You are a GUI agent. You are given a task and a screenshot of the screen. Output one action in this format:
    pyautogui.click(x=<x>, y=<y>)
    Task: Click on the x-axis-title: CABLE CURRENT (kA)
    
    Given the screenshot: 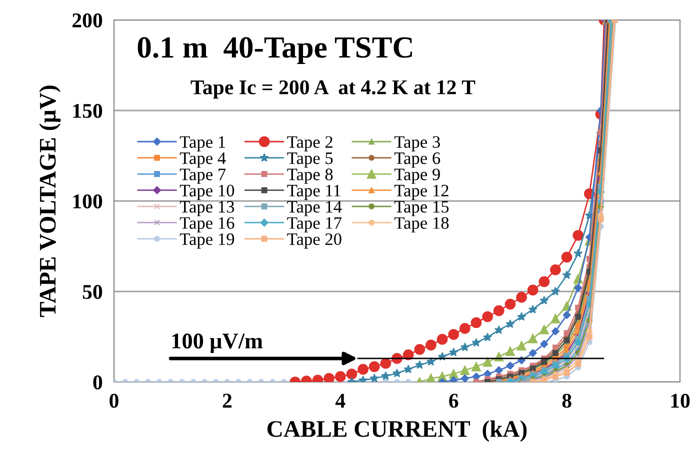 What is the action you would take?
    pyautogui.click(x=397, y=431)
    